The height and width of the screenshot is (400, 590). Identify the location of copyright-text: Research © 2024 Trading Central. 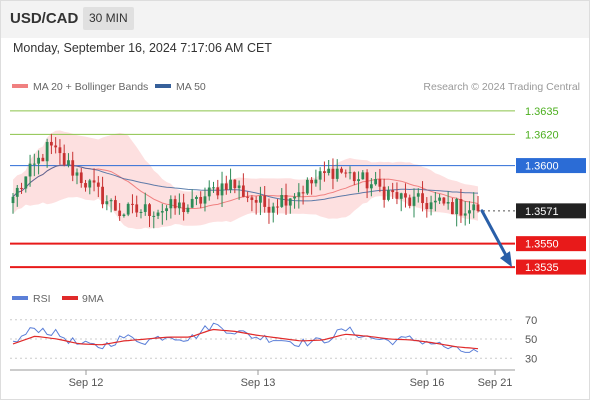
(501, 87).